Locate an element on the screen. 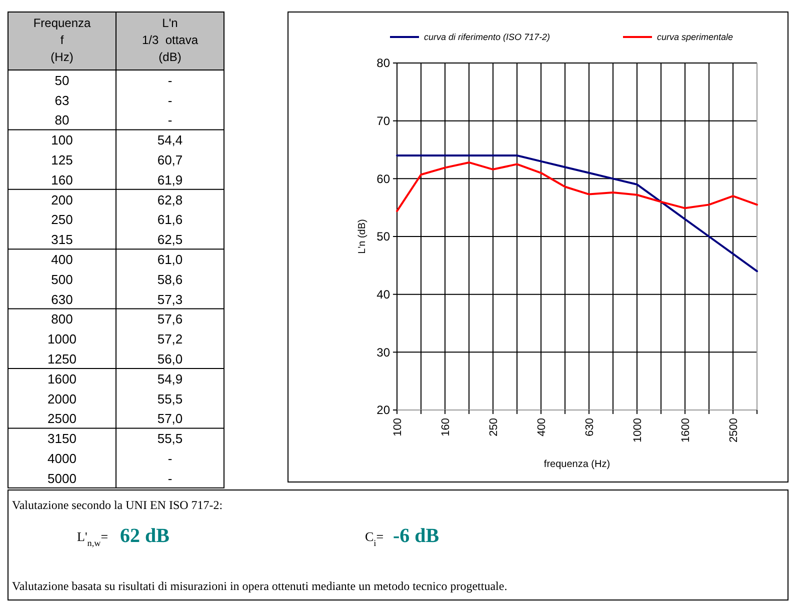  y-tick-label: 70 is located at coordinates (383, 121).